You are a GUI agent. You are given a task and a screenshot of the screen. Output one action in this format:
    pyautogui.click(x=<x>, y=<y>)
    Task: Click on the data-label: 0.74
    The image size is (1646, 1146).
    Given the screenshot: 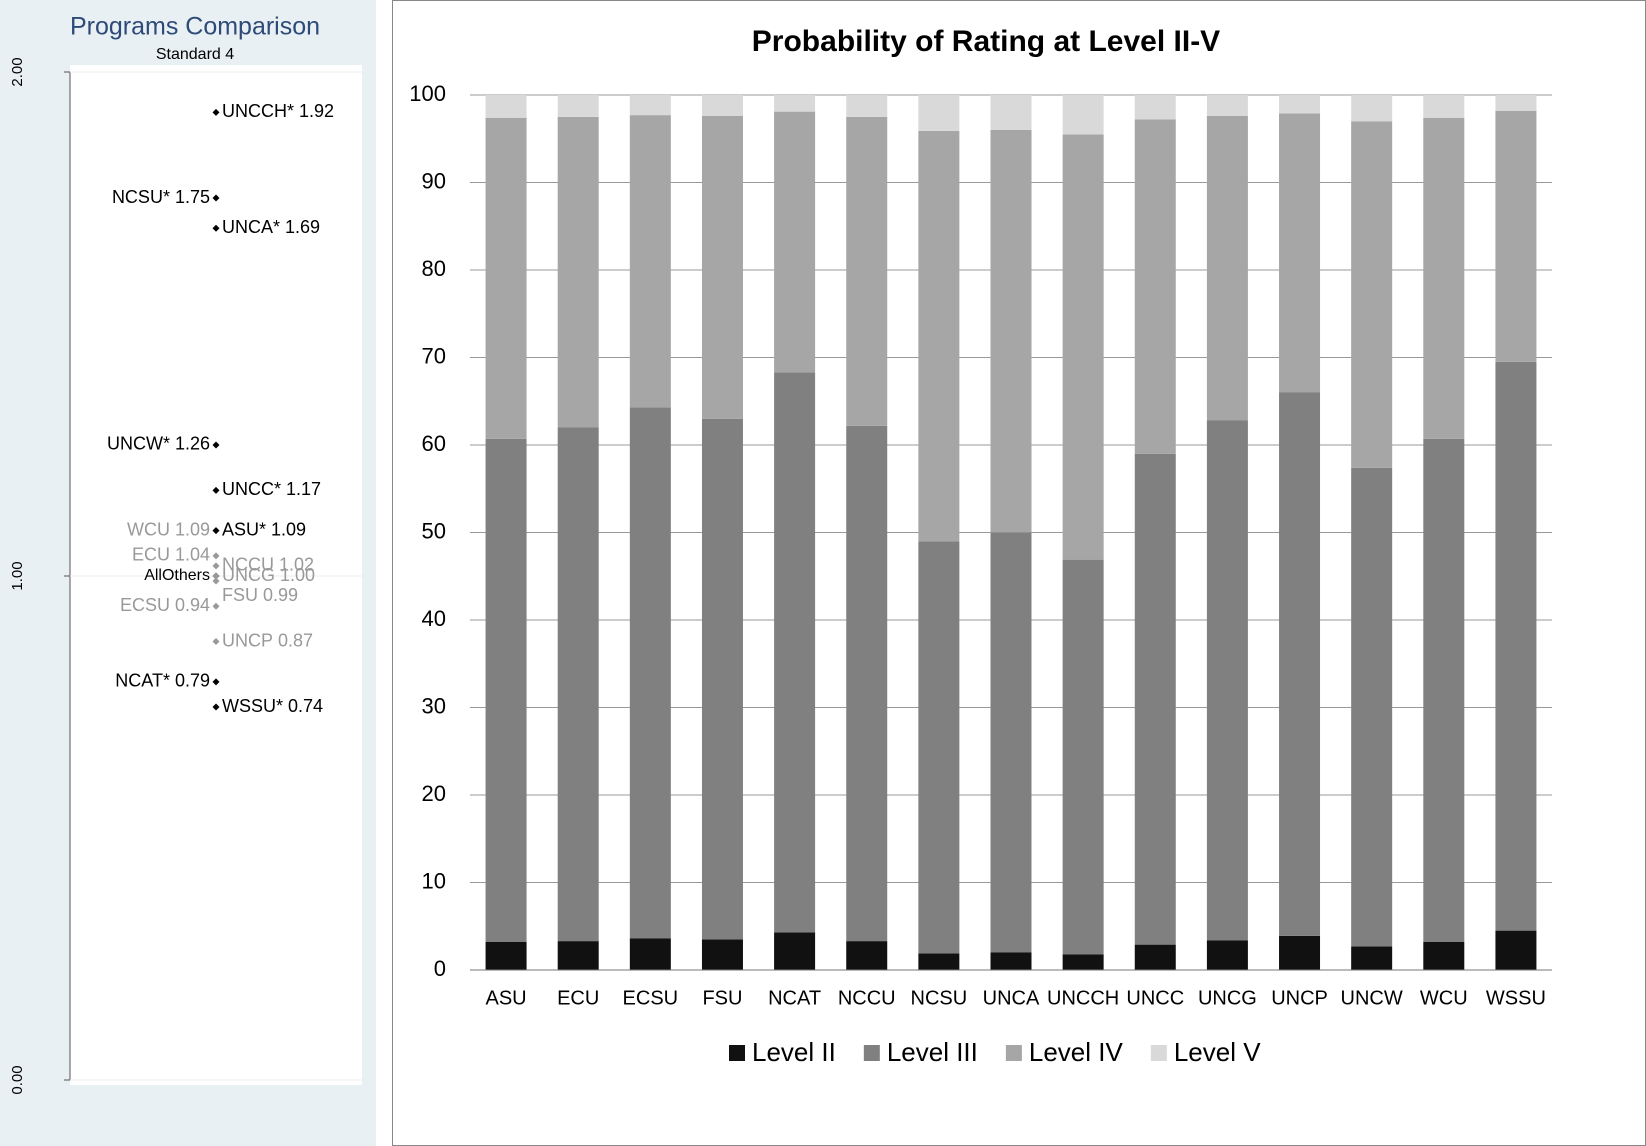 What is the action you would take?
    pyautogui.click(x=305, y=706)
    